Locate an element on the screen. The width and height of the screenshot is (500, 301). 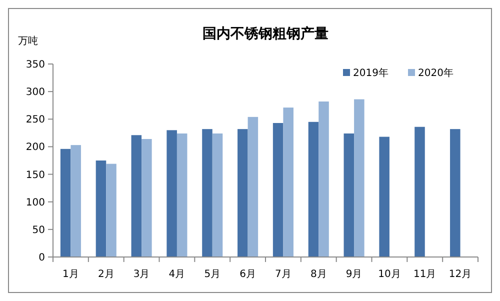
x-tick-label: 3月 is located at coordinates (141, 274).